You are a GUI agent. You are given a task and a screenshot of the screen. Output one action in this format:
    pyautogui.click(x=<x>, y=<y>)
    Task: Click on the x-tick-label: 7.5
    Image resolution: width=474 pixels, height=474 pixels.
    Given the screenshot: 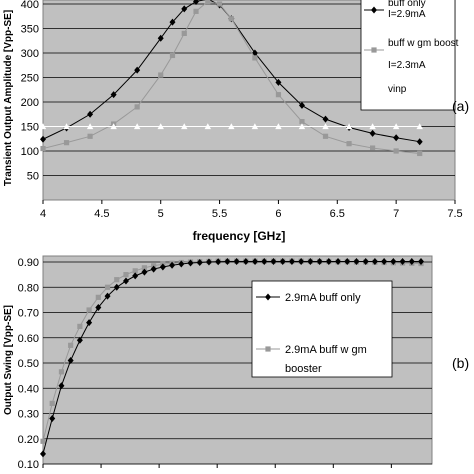 What is the action you would take?
    pyautogui.click(x=454, y=214)
    